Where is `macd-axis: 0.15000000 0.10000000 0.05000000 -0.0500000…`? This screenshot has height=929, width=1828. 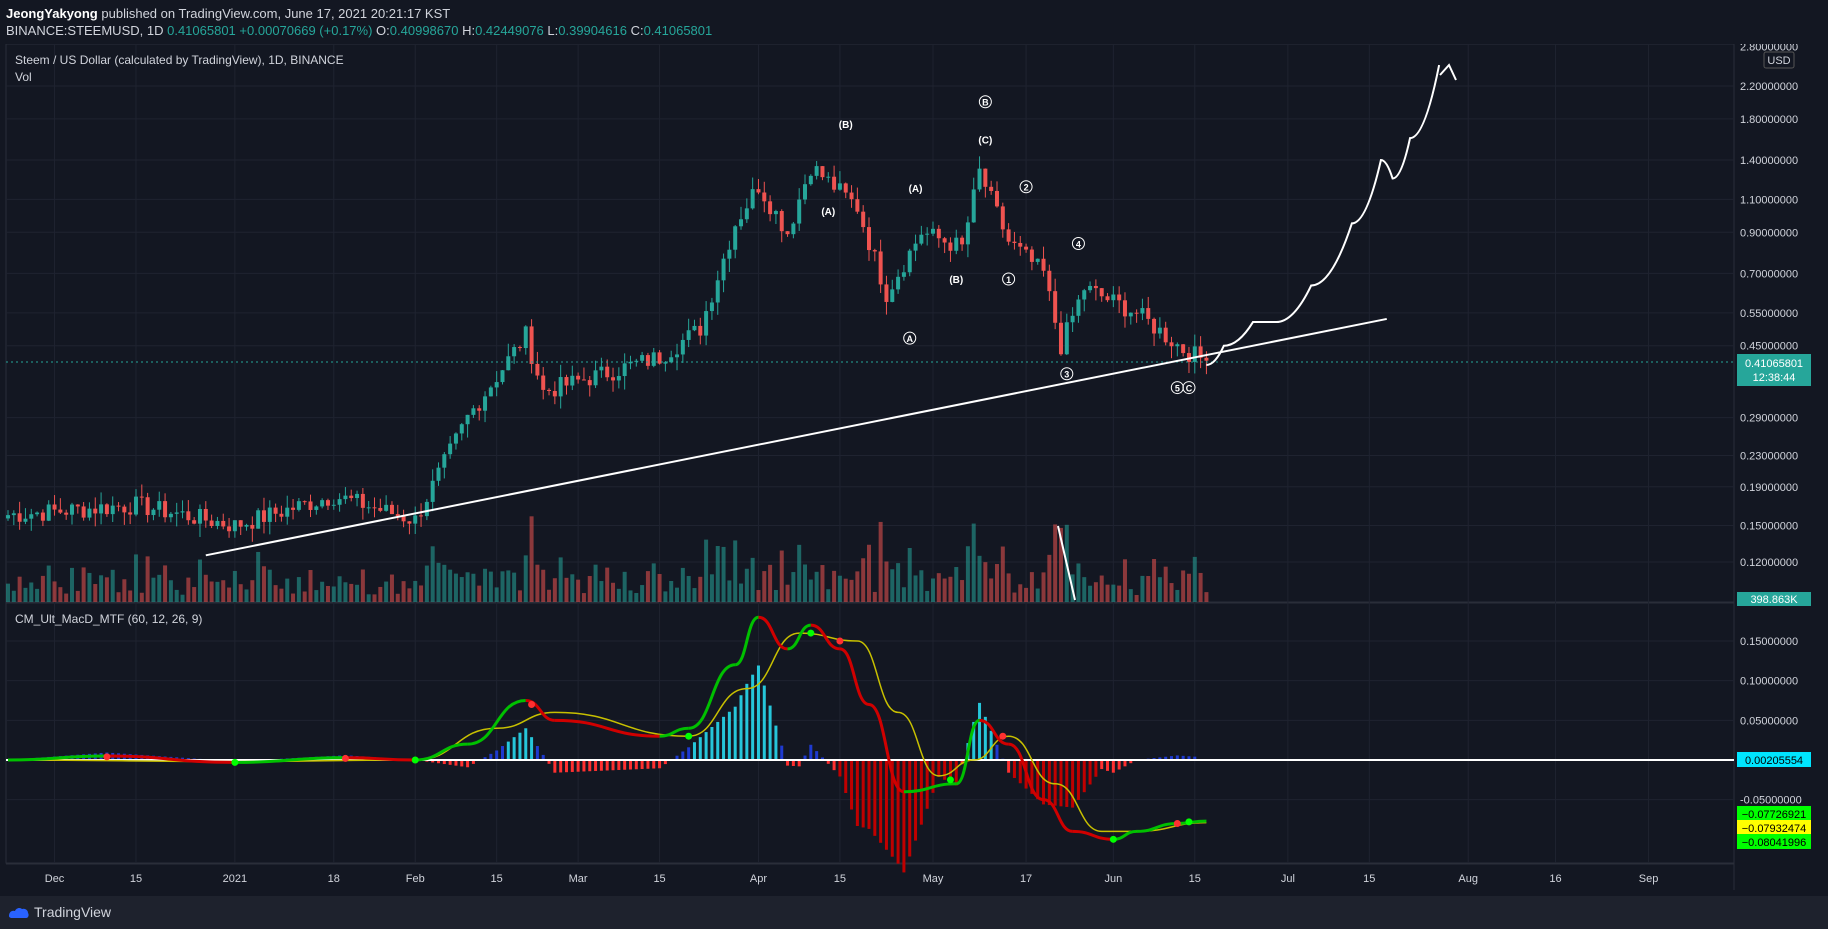 macd-axis: 0.15000000 0.10000000 0.05000000 -0.0500000… is located at coordinates (1771, 721).